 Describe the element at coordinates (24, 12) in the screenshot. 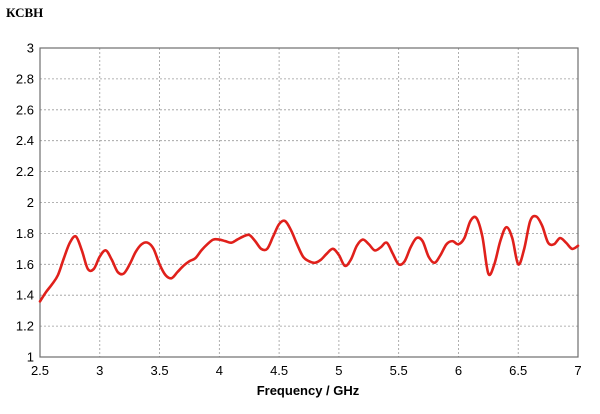

I see `chart-title: КСВН` at that location.